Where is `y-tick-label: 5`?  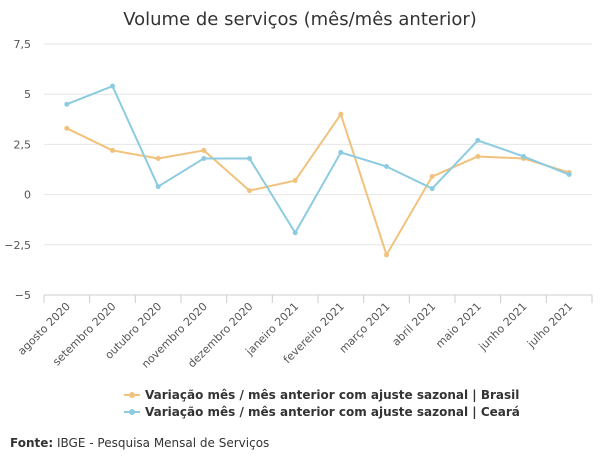 y-tick-label: 5 is located at coordinates (27, 94).